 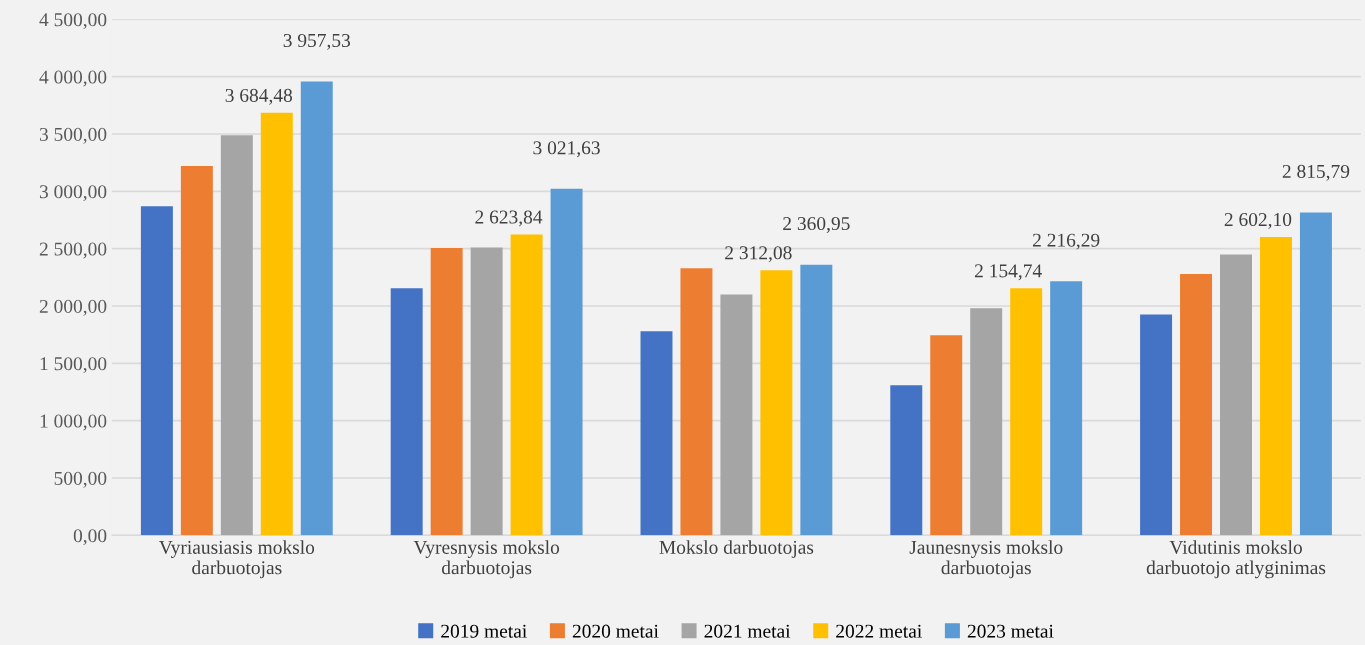 What do you see at coordinates (615, 631) in the screenshot?
I see `legend-label: 2020 metai` at bounding box center [615, 631].